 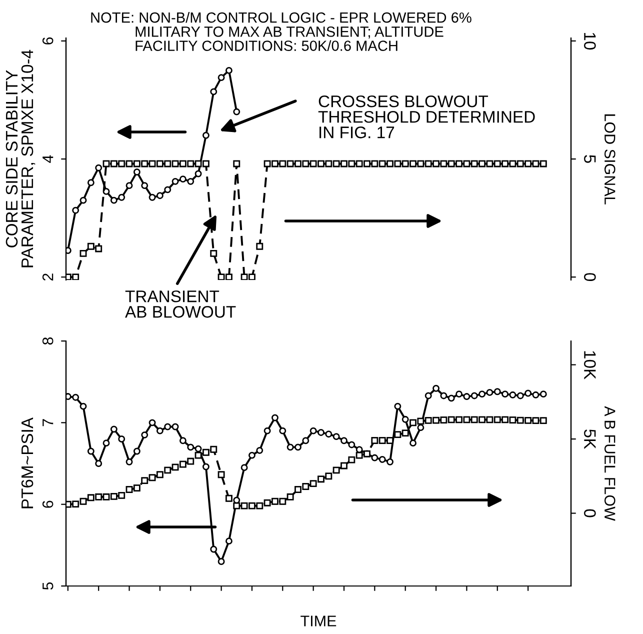 What do you see at coordinates (590, 439) in the screenshot?
I see `y2-tick-label: 5K` at bounding box center [590, 439].